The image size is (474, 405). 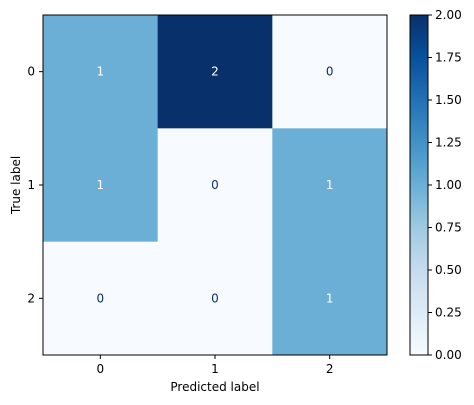 I want to click on colorbar-tick-label: 1.75, so click(x=448, y=58).